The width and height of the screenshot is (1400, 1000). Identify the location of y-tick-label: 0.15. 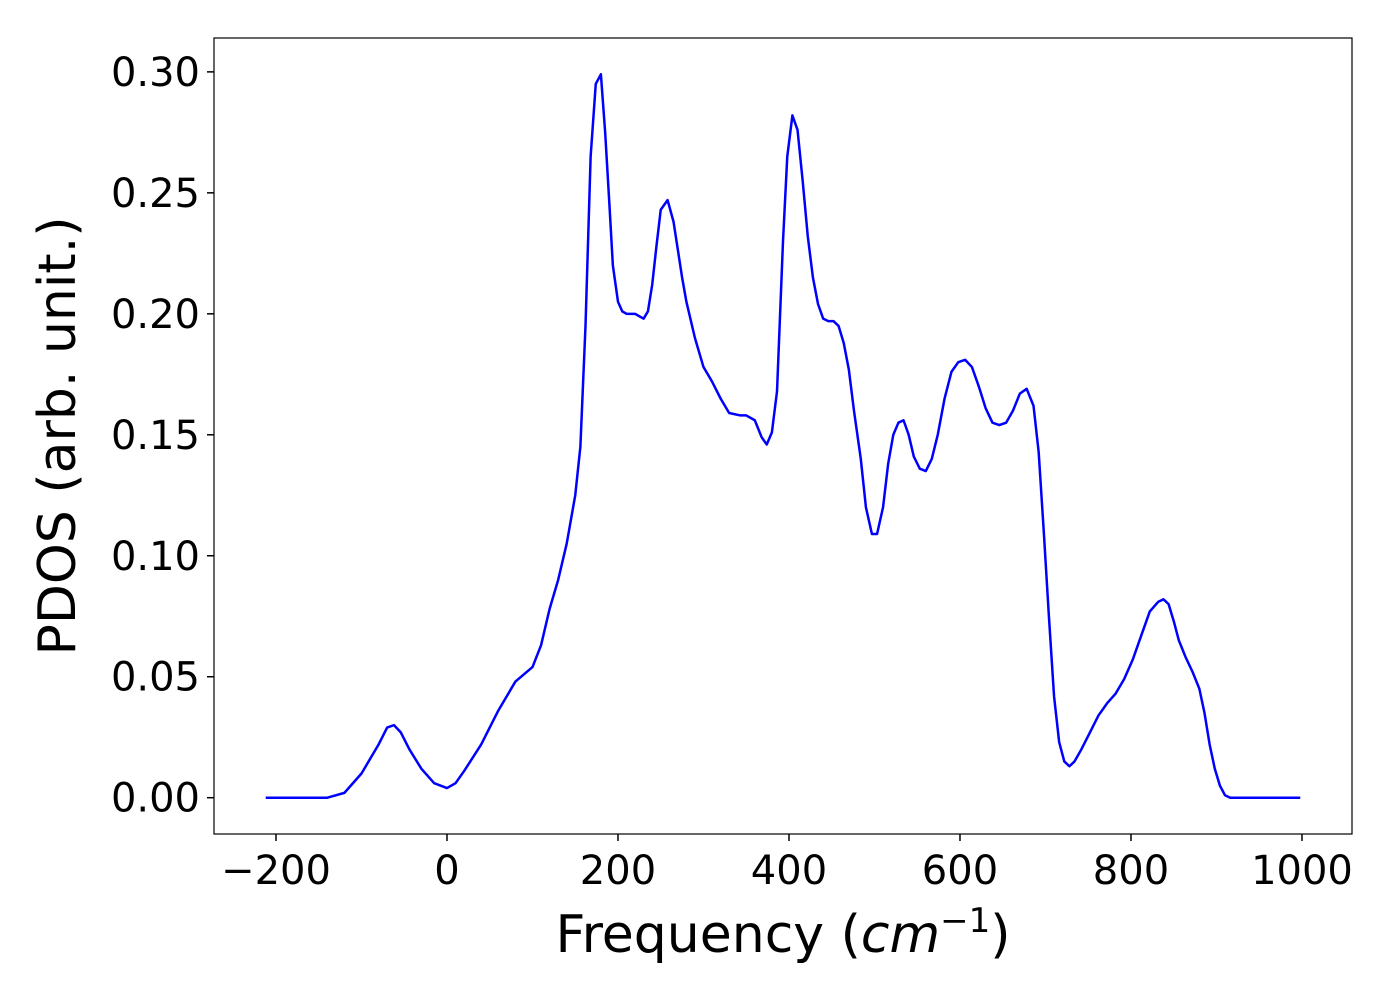
(155, 436).